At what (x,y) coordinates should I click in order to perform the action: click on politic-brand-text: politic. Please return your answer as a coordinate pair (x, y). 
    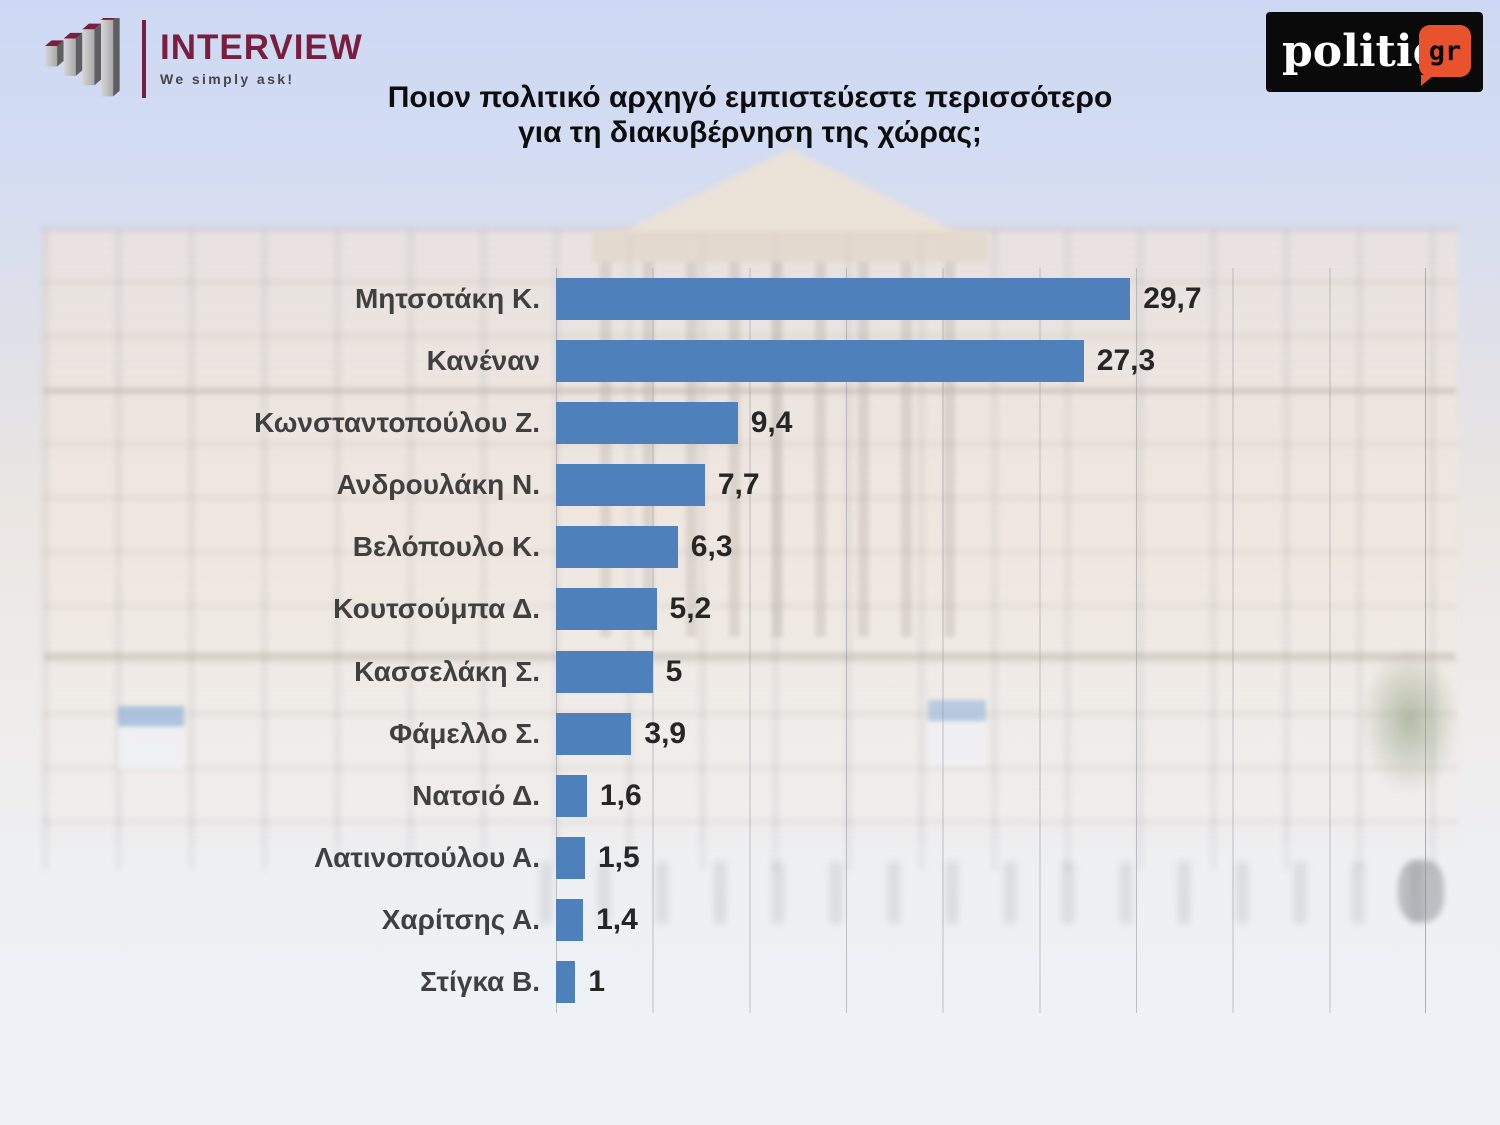
    Looking at the image, I should click on (1361, 51).